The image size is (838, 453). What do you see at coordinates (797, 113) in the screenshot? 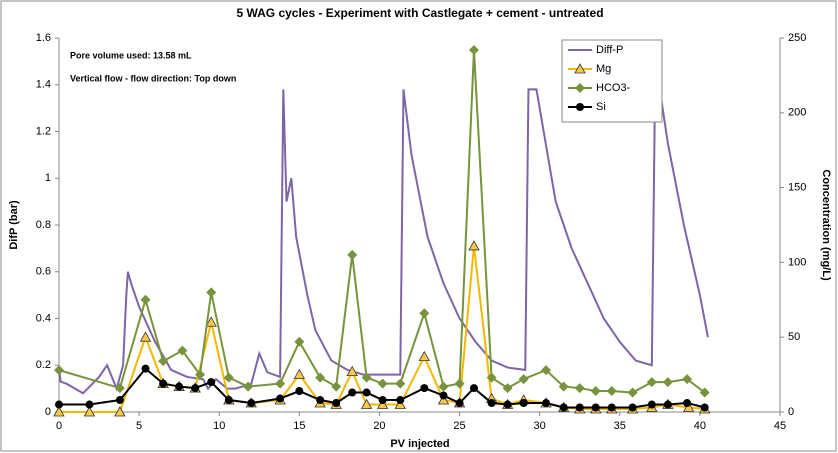
I see `y2-tick-label: 200` at bounding box center [797, 113].